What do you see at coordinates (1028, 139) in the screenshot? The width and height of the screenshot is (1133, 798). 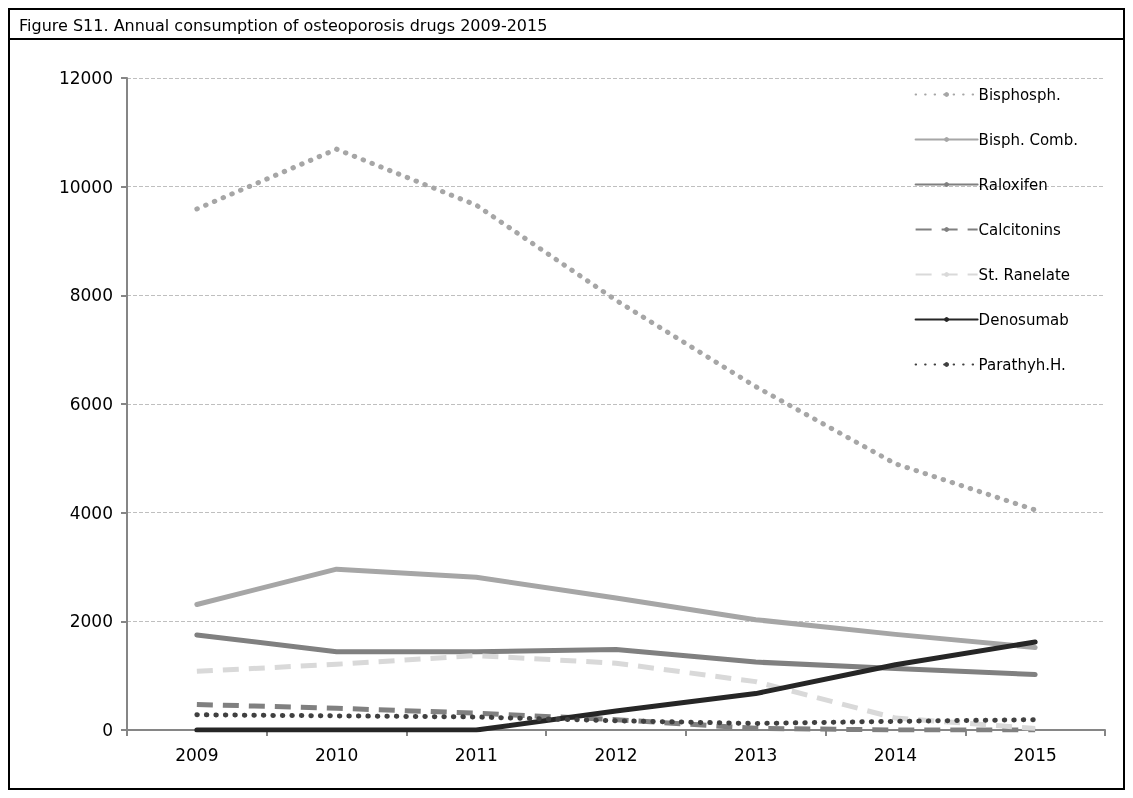 I see `legend-label: Bisph. Comb.` at bounding box center [1028, 139].